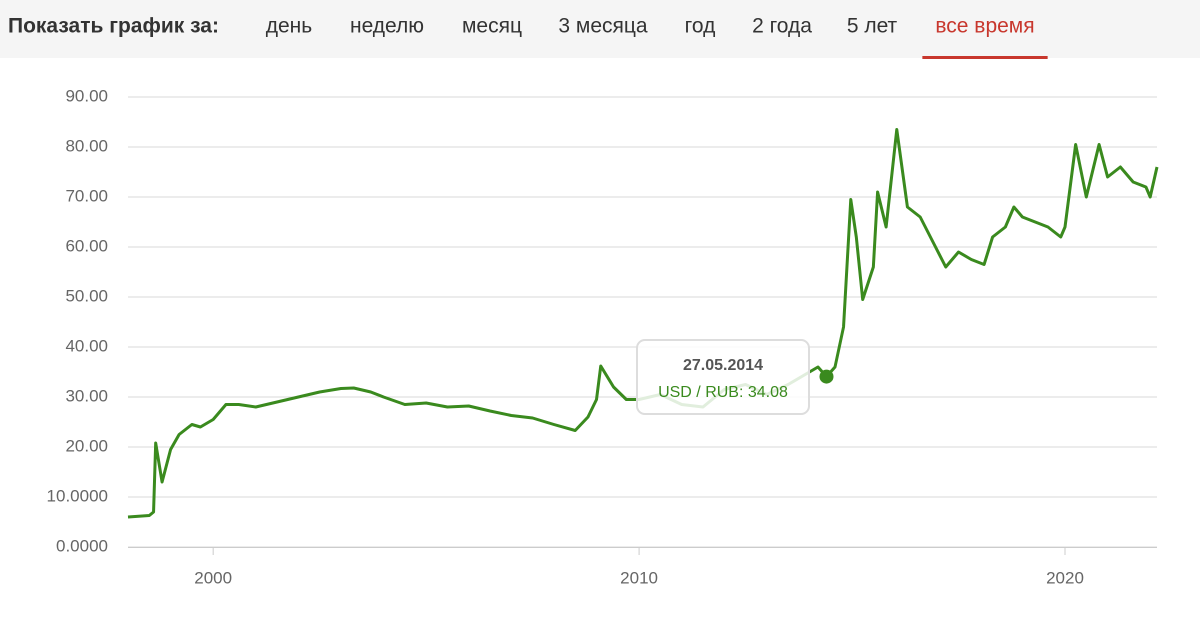  I want to click on nav-tab: день, so click(289, 26).